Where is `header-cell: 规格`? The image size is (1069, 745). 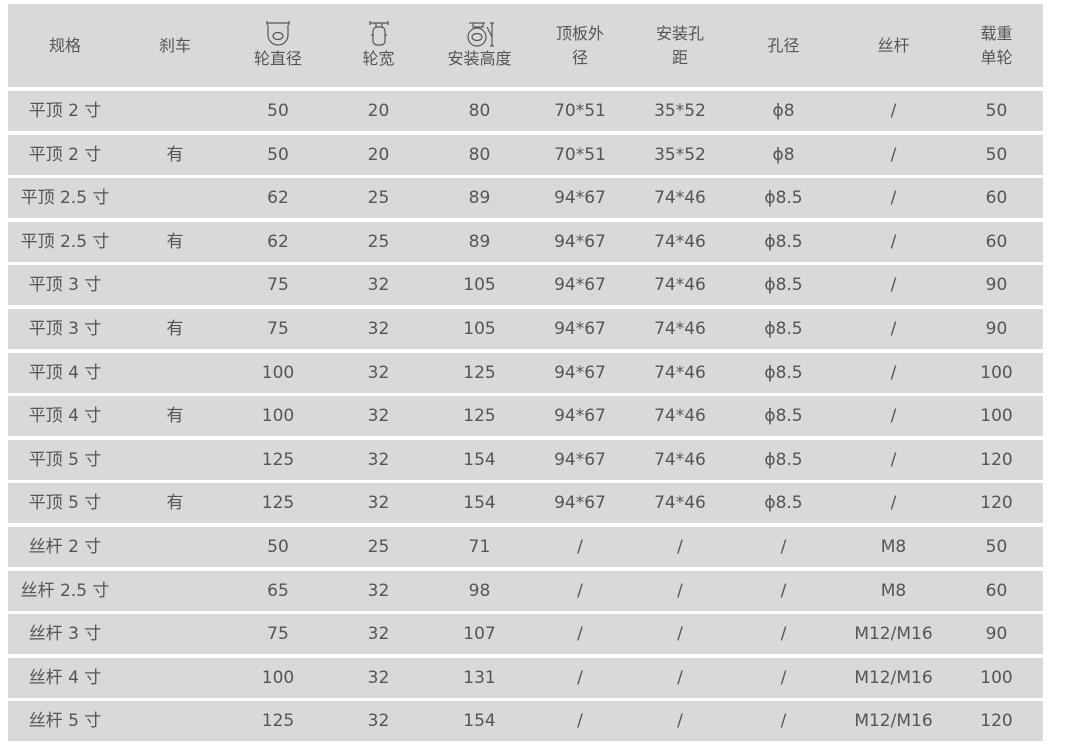
header-cell: 规格 is located at coordinates (65, 46).